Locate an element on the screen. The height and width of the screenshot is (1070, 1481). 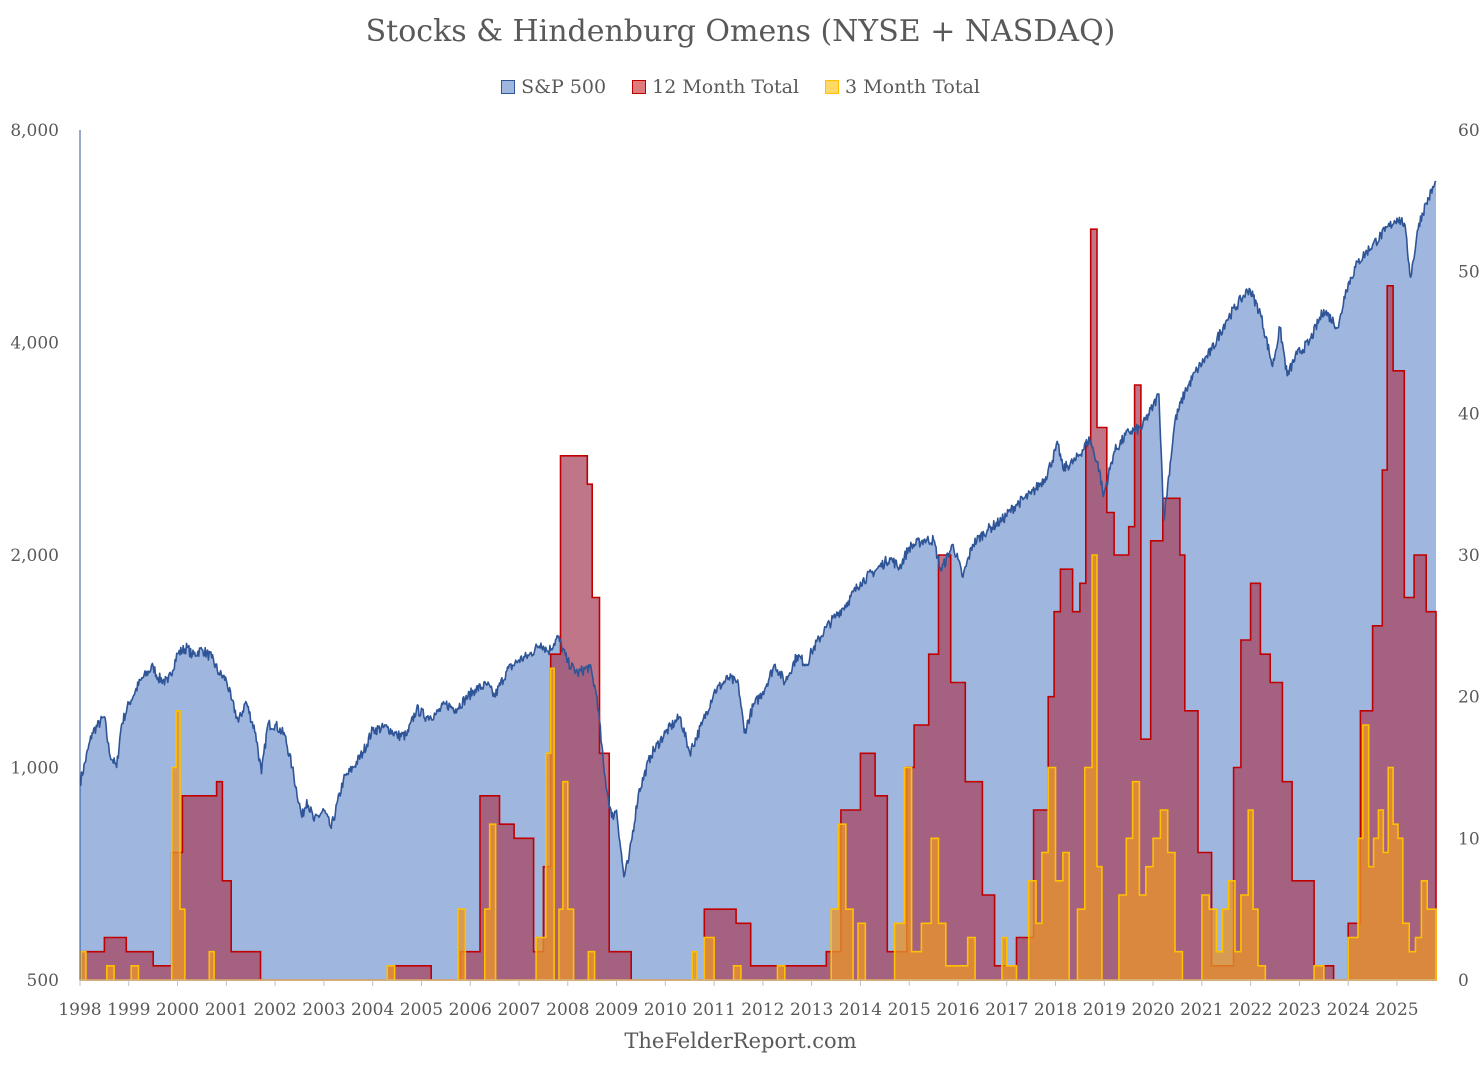
x-tick-label: 2007 is located at coordinates (518, 1010).